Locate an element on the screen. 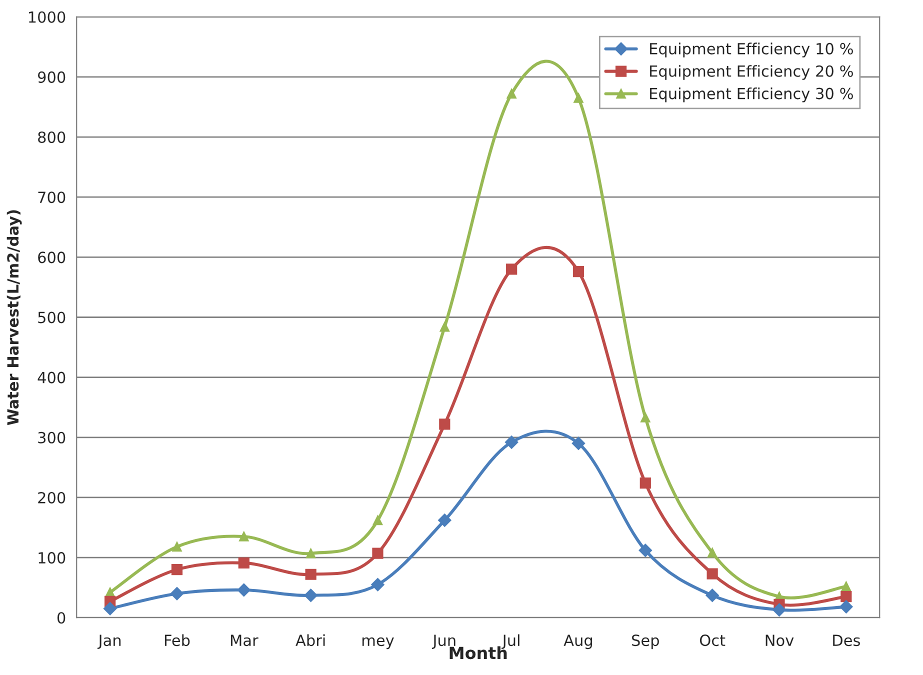 The height and width of the screenshot is (675, 923). x-tick-label: Aug is located at coordinates (578, 642).